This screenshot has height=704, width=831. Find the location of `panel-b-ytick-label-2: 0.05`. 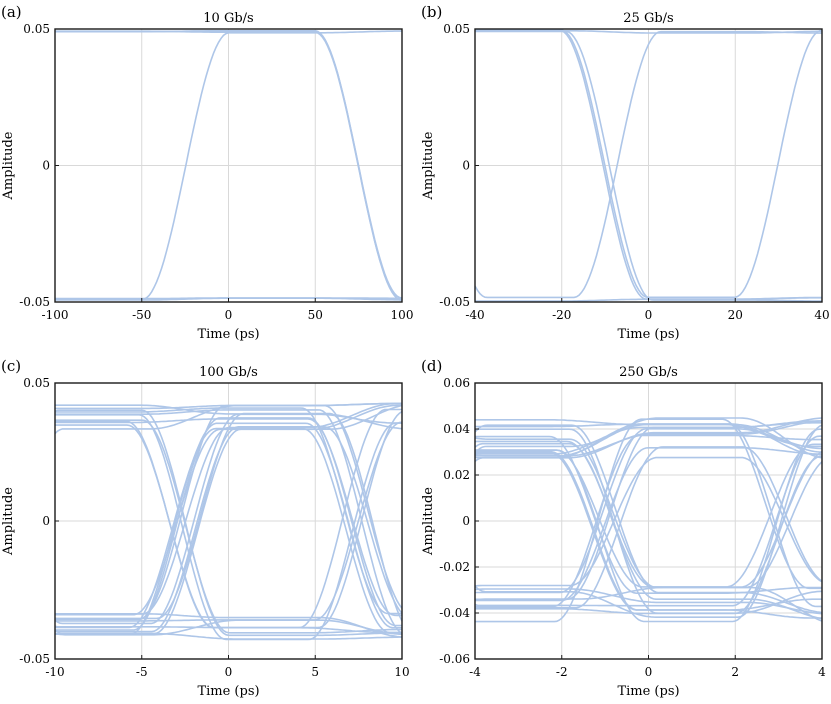

panel-b-ytick-label-2: 0.05 is located at coordinates (456, 29).